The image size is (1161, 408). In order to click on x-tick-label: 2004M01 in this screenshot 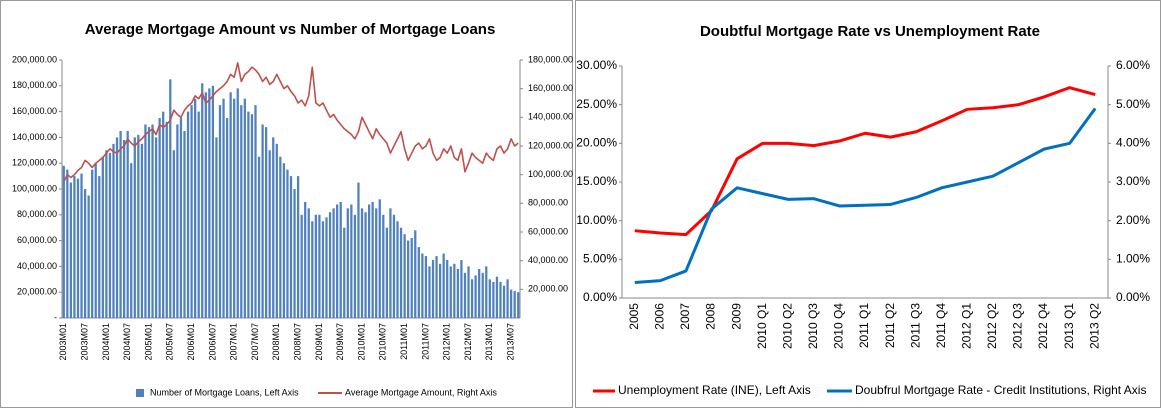, I will do `click(106, 342)`.